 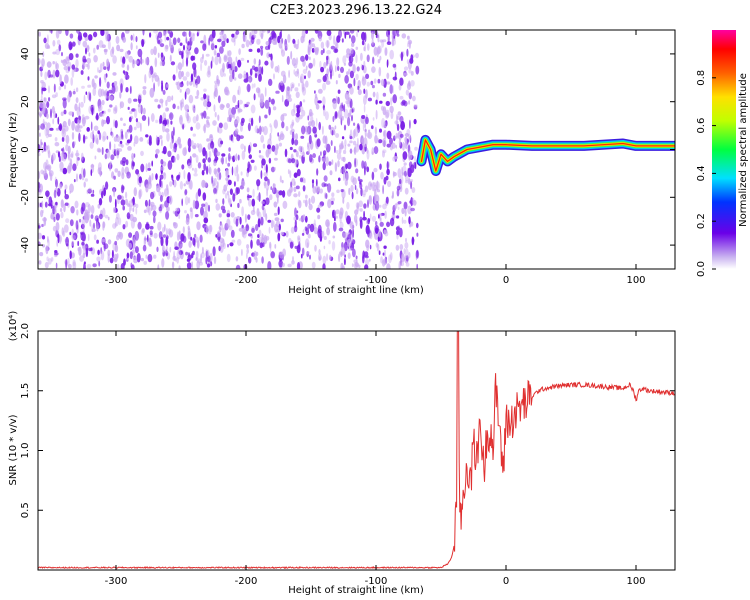 I want to click on colorbar-label: Normalized spectral amplitude, so click(x=743, y=150).